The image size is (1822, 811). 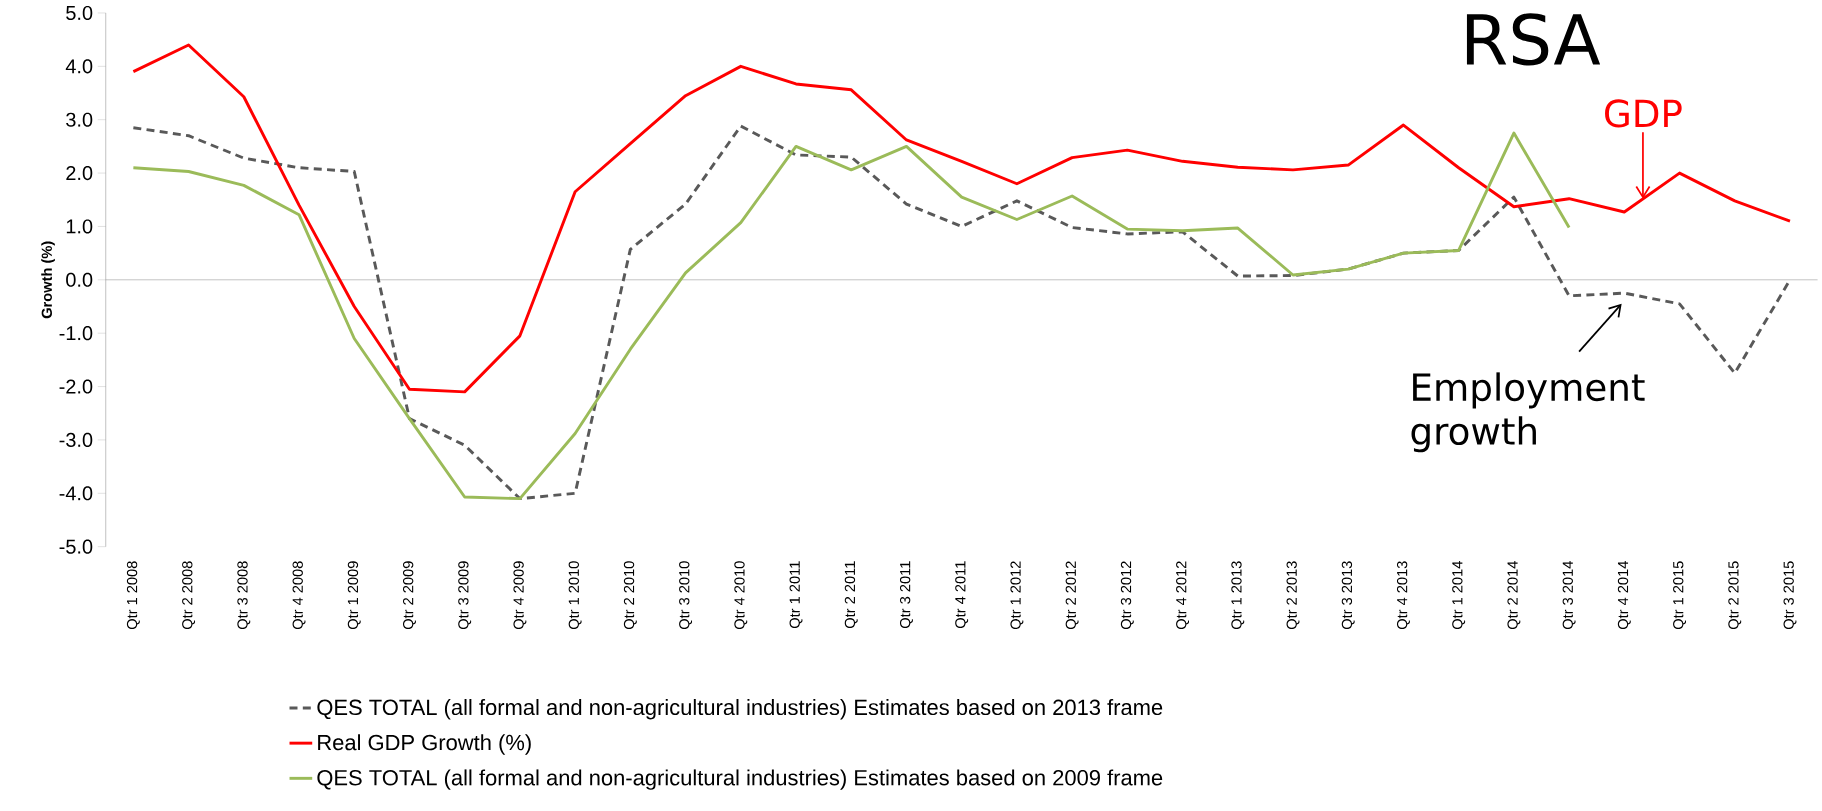 I want to click on y-tick-label: 2.0, so click(x=79, y=173).